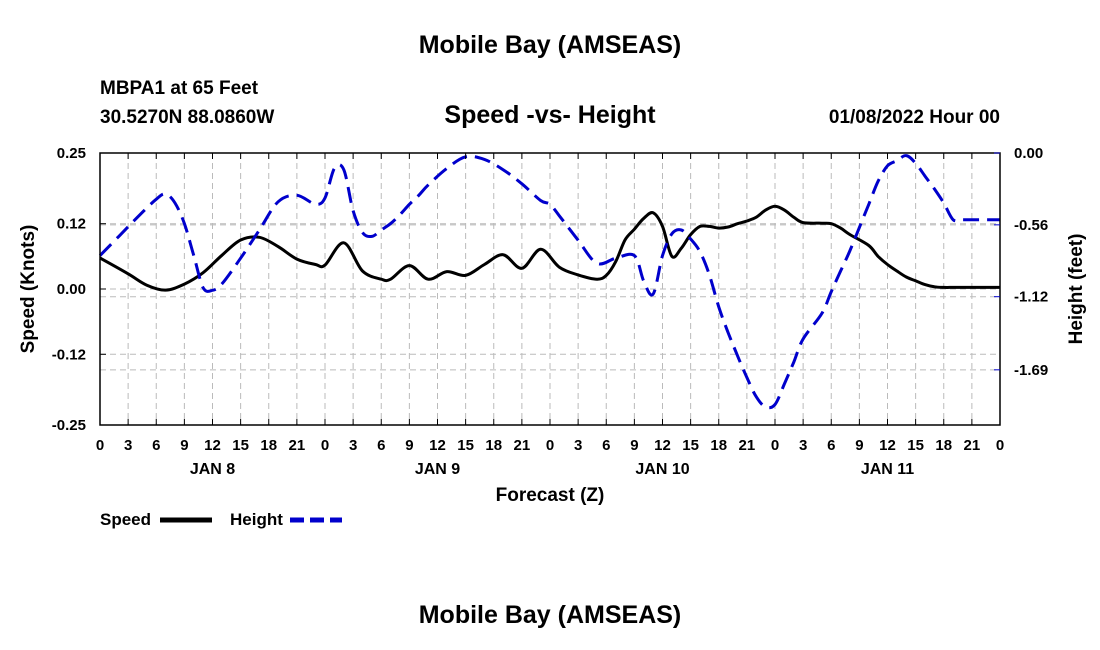 Image resolution: width=1100 pixels, height=650 pixels. Describe the element at coordinates (71, 153) in the screenshot. I see `y-tick-label: 0.25` at that location.